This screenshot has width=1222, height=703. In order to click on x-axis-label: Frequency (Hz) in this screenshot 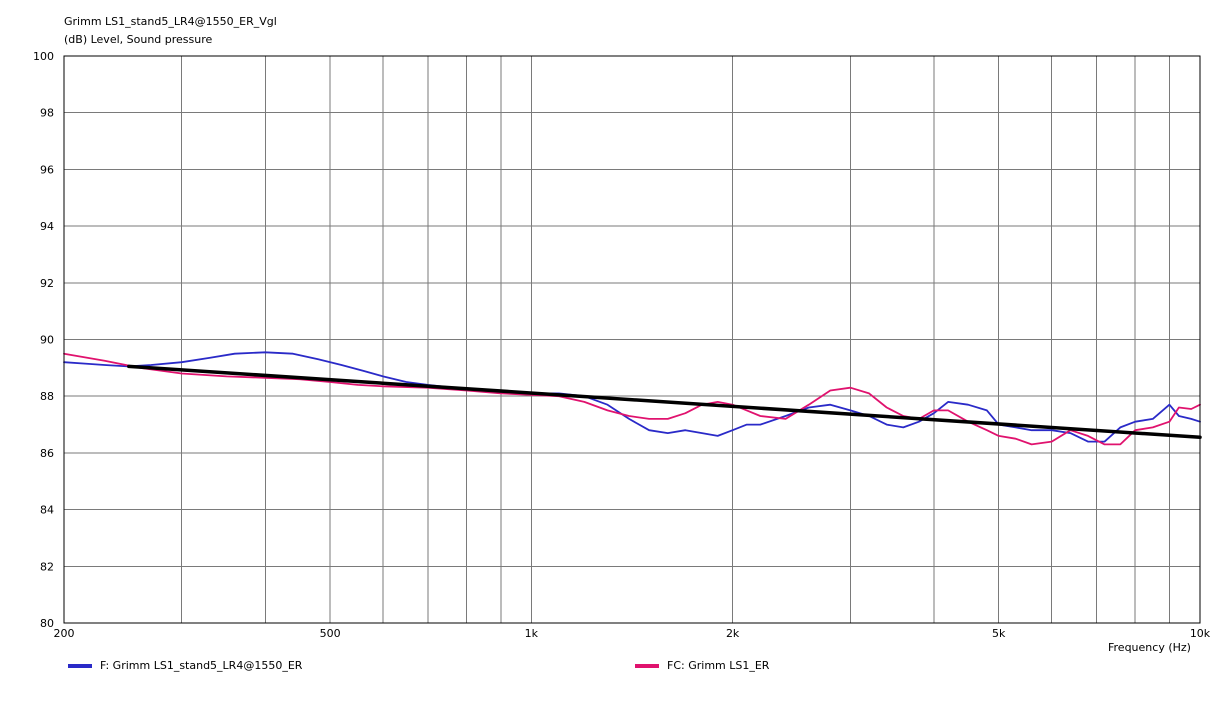, I will do `click(1149, 647)`.